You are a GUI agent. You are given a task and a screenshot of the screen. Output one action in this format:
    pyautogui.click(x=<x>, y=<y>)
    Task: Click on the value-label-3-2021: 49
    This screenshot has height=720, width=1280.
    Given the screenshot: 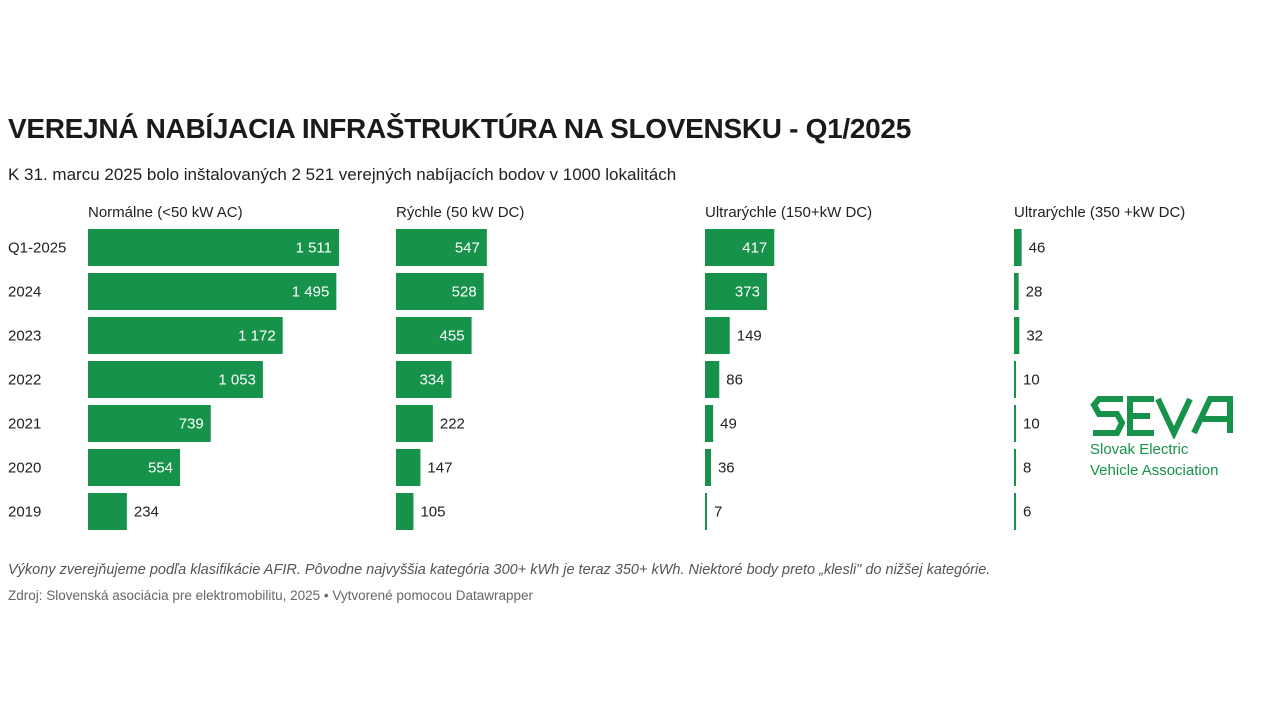 What is the action you would take?
    pyautogui.click(x=728, y=424)
    